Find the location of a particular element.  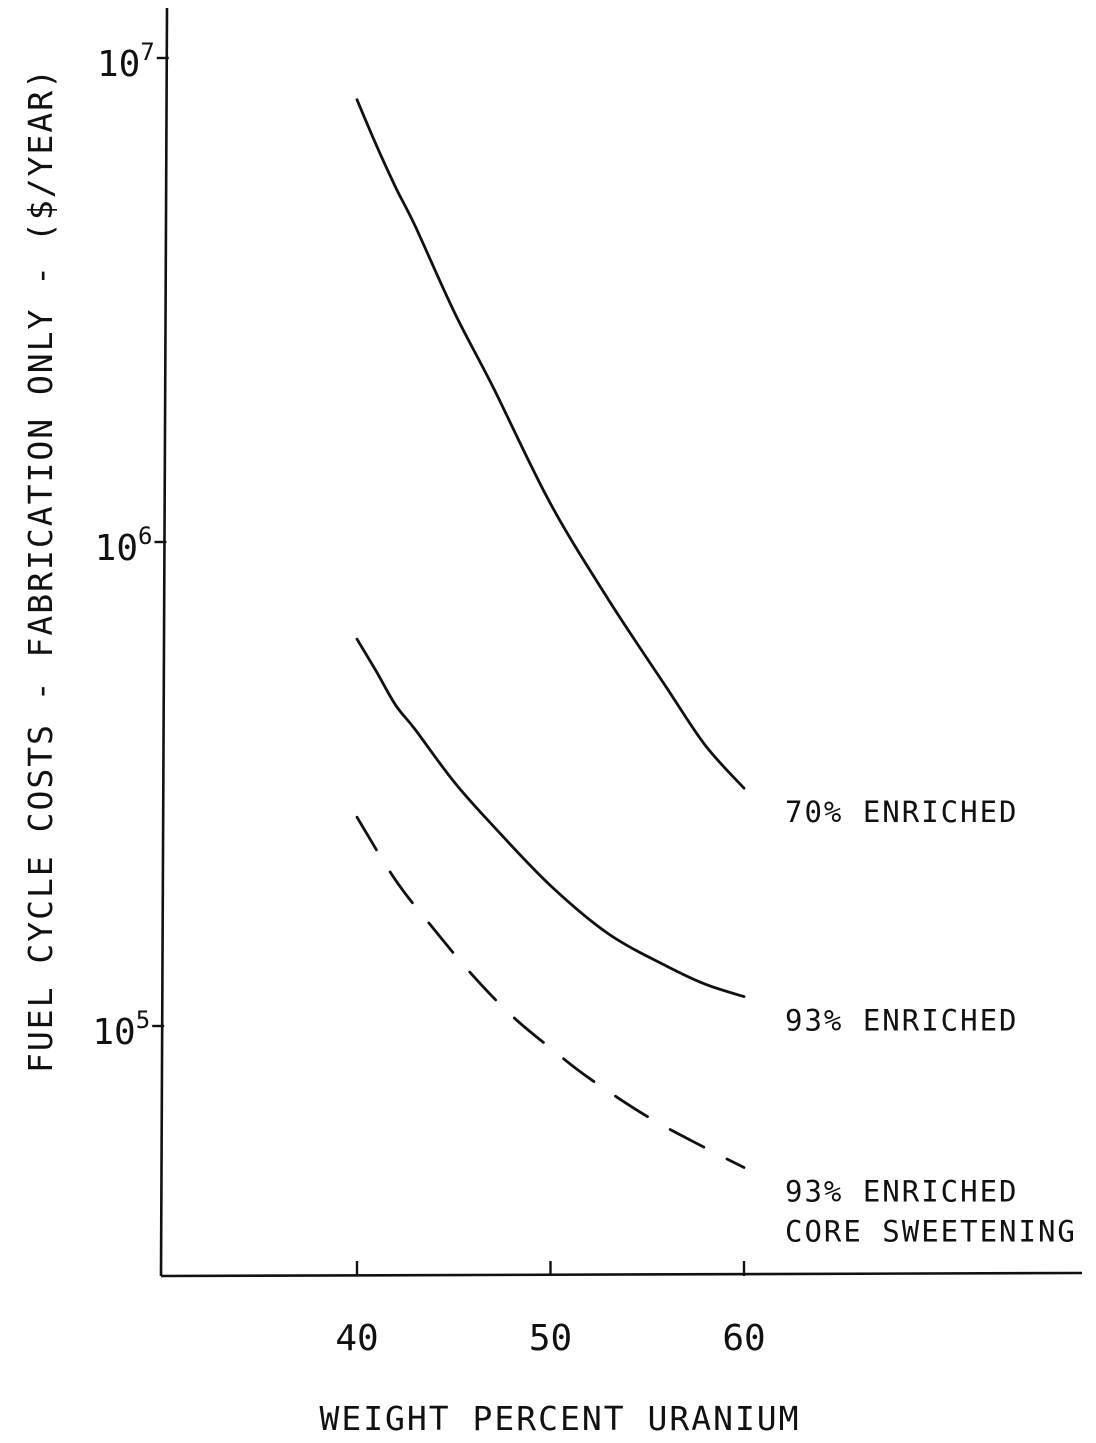

series-label-3: 93% ENRICHED is located at coordinates (902, 1192).